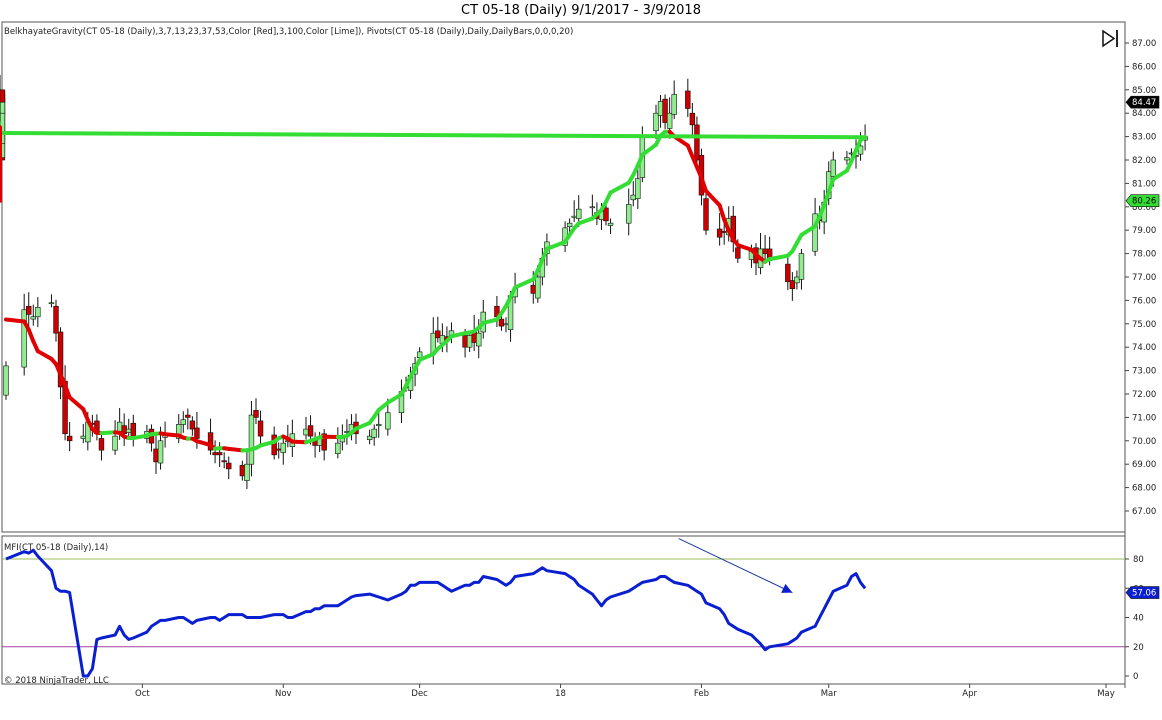 The height and width of the screenshot is (720, 1162). What do you see at coordinates (560, 694) in the screenshot?
I see `x-tick-label: 18` at bounding box center [560, 694].